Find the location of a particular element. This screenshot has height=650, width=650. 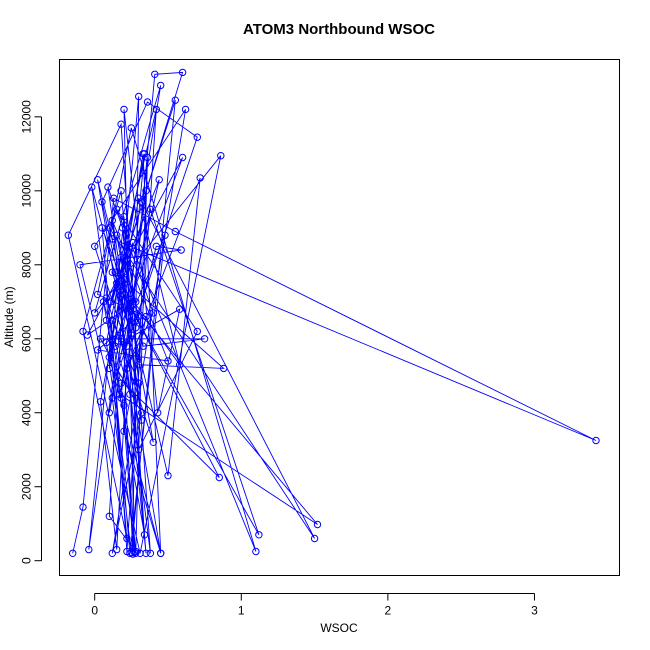

y-axis: 0 2000 4000 6000 8000 10000 12000 is located at coordinates (31, 332).